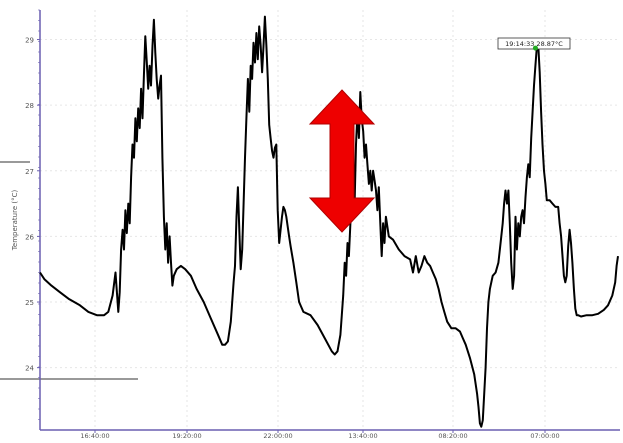 Image resolution: width=623 pixels, height=443 pixels. I want to click on y-tick-label: 29, so click(29, 41).